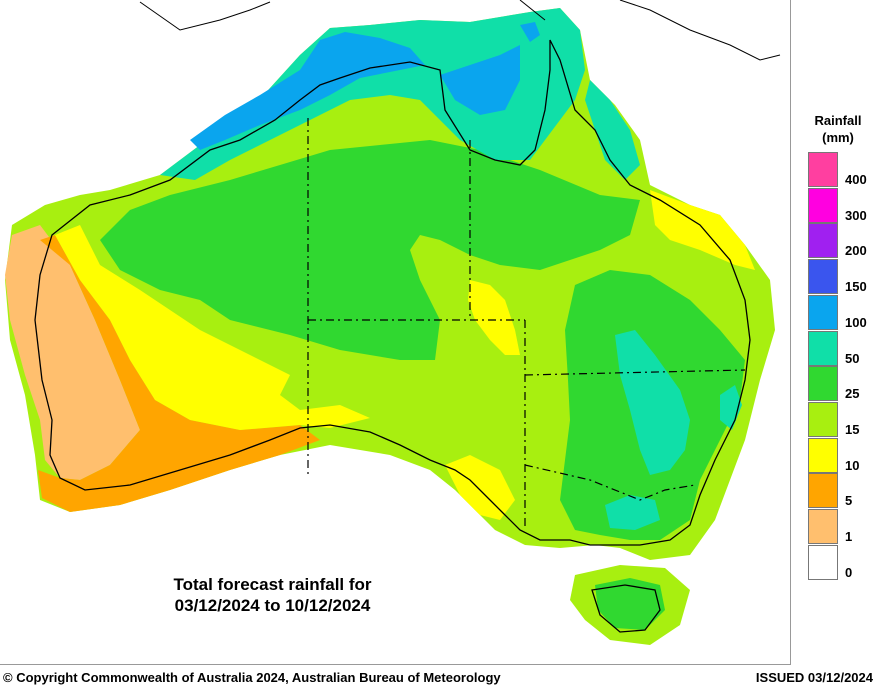  What do you see at coordinates (856, 215) in the screenshot?
I see `legend-label-300: 300` at bounding box center [856, 215].